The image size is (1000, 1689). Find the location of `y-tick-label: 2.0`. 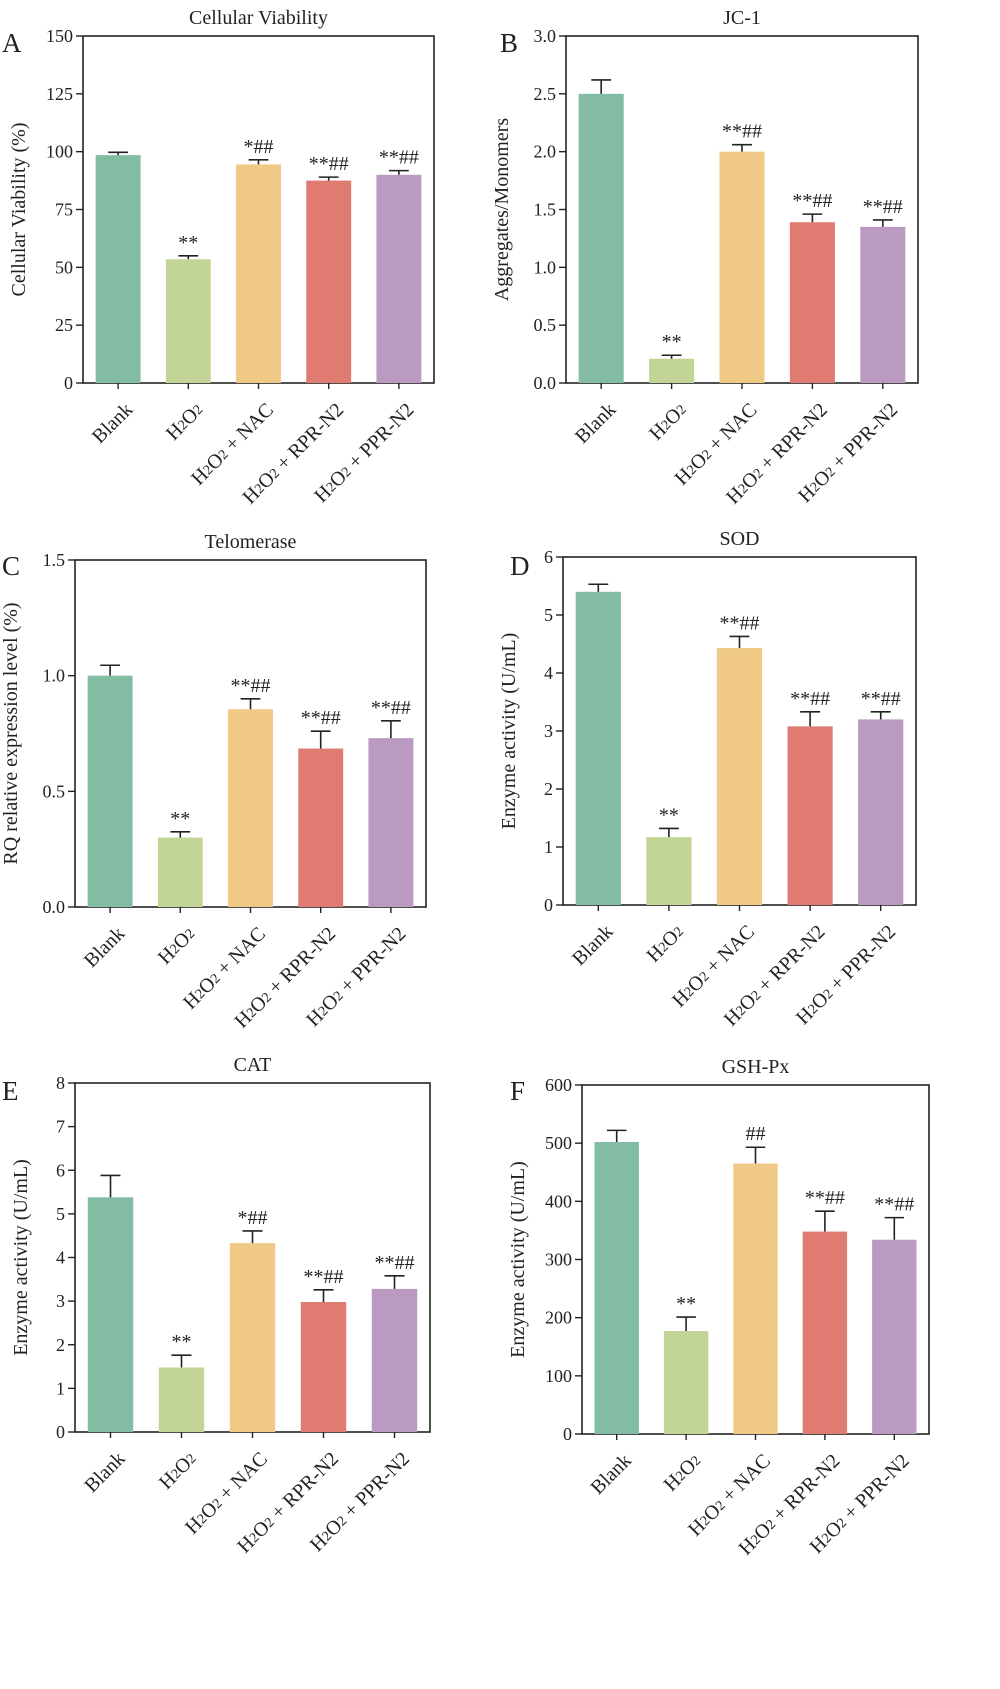

y-tick-label: 2.0 is located at coordinates (545, 152).